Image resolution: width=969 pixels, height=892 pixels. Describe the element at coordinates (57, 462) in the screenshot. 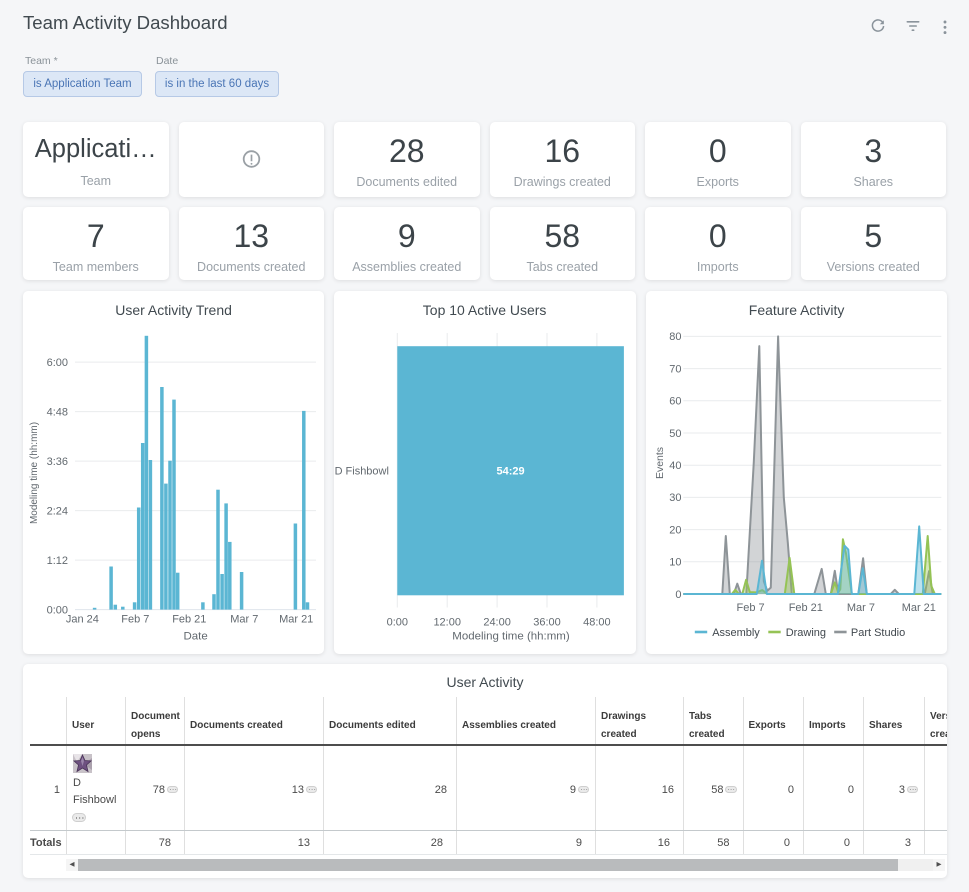

I see `svg-text: 3:36` at that location.